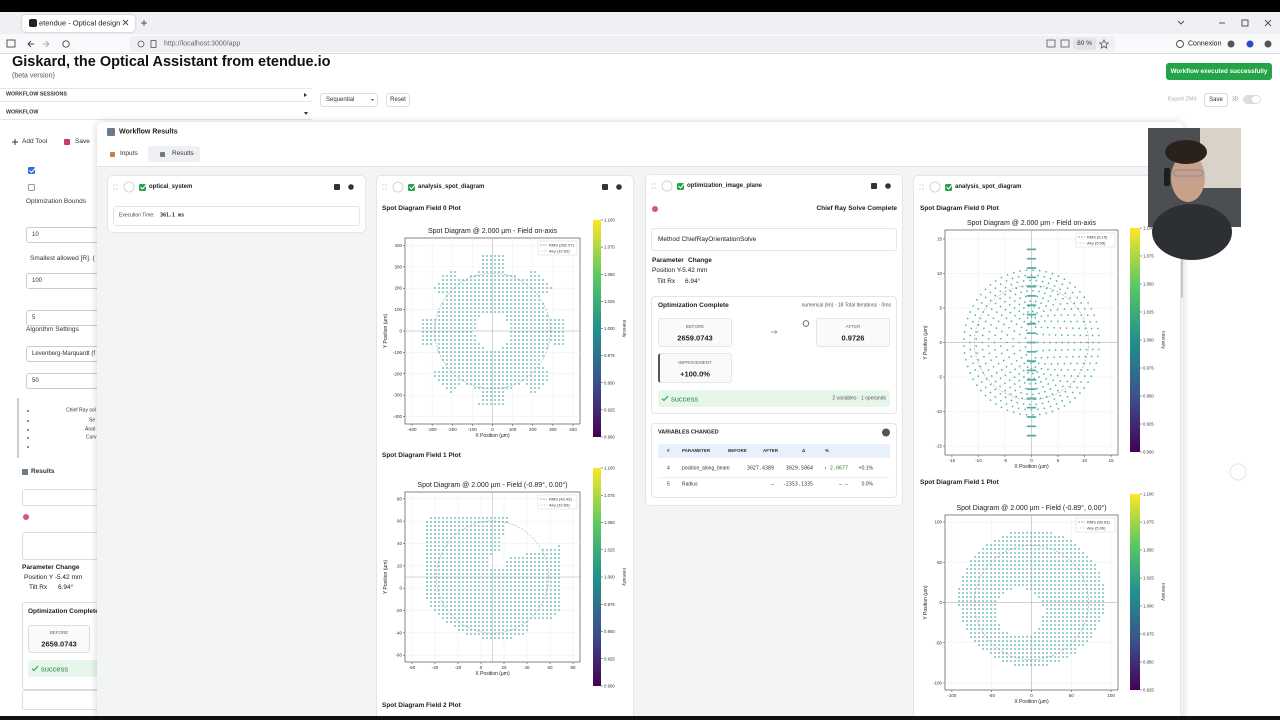 The width and height of the screenshot is (1280, 720). I want to click on before-value: 2659.0743, so click(59, 644).